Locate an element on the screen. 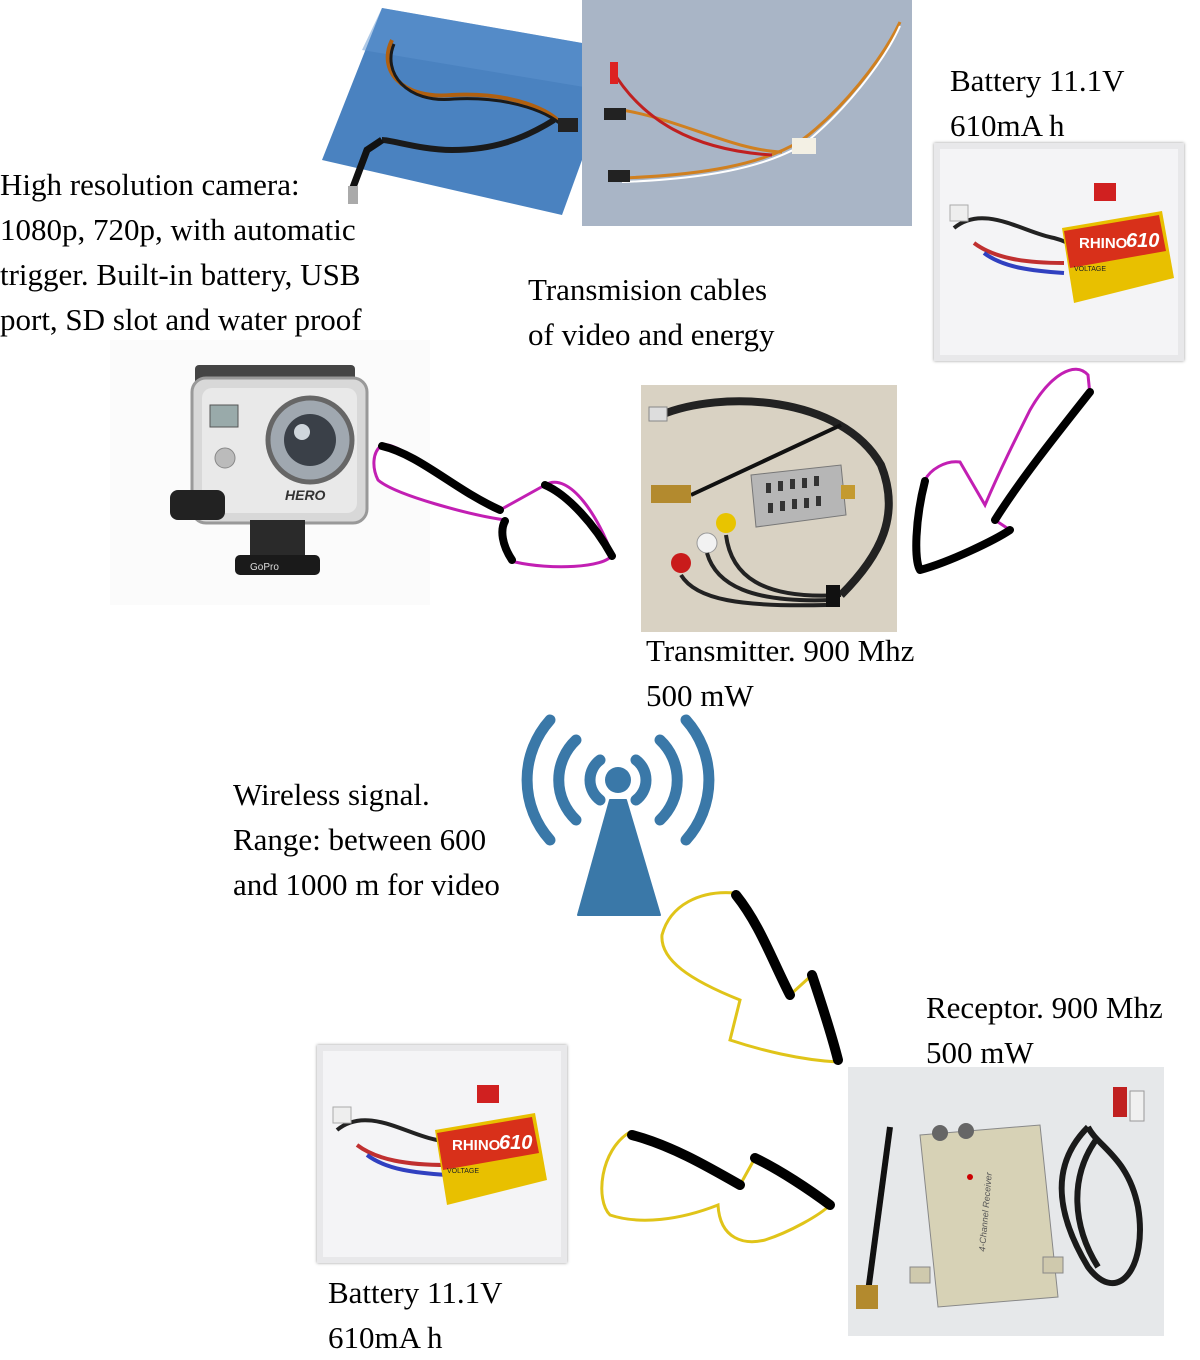 The width and height of the screenshot is (1200, 1360). battery-bottom-photo: RHINO 610 VOLTAGE is located at coordinates (442, 1154).